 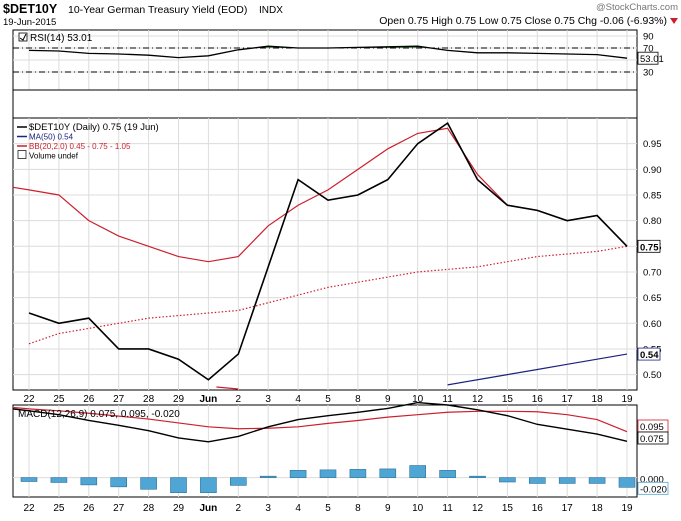 I want to click on stockcharts-watermark: @StockCharts.com, so click(x=637, y=7).